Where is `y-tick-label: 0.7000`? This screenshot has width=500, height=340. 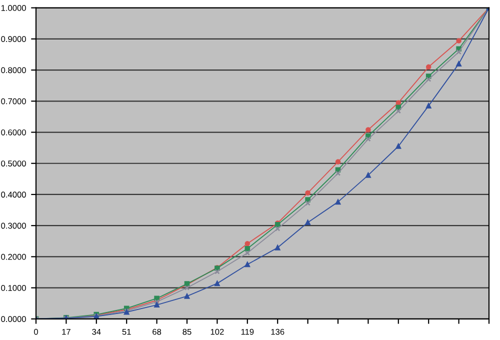
y-tick-label: 0.7000 is located at coordinates (13, 101).